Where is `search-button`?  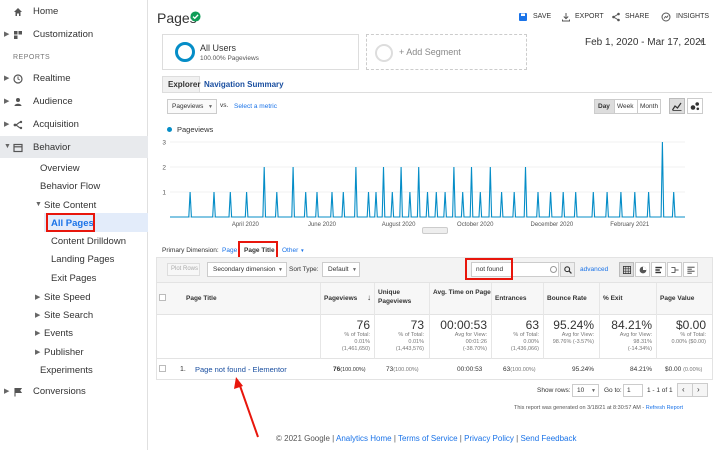 search-button is located at coordinates (567, 269).